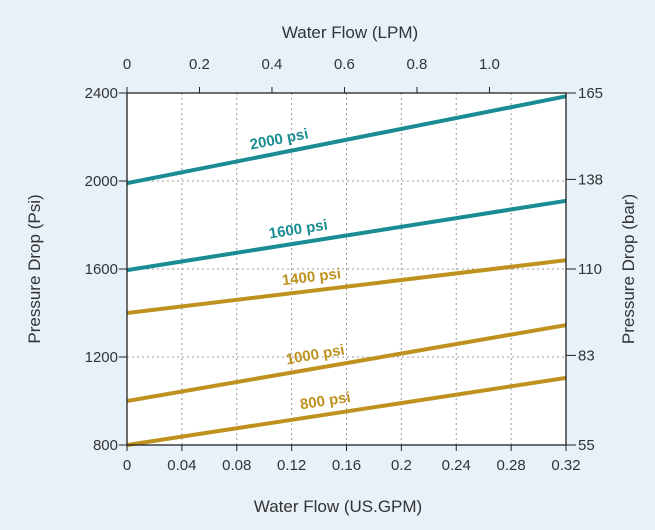 This screenshot has width=655, height=530. Describe the element at coordinates (590, 269) in the screenshot. I see `y-right-tick-label: 110` at that location.